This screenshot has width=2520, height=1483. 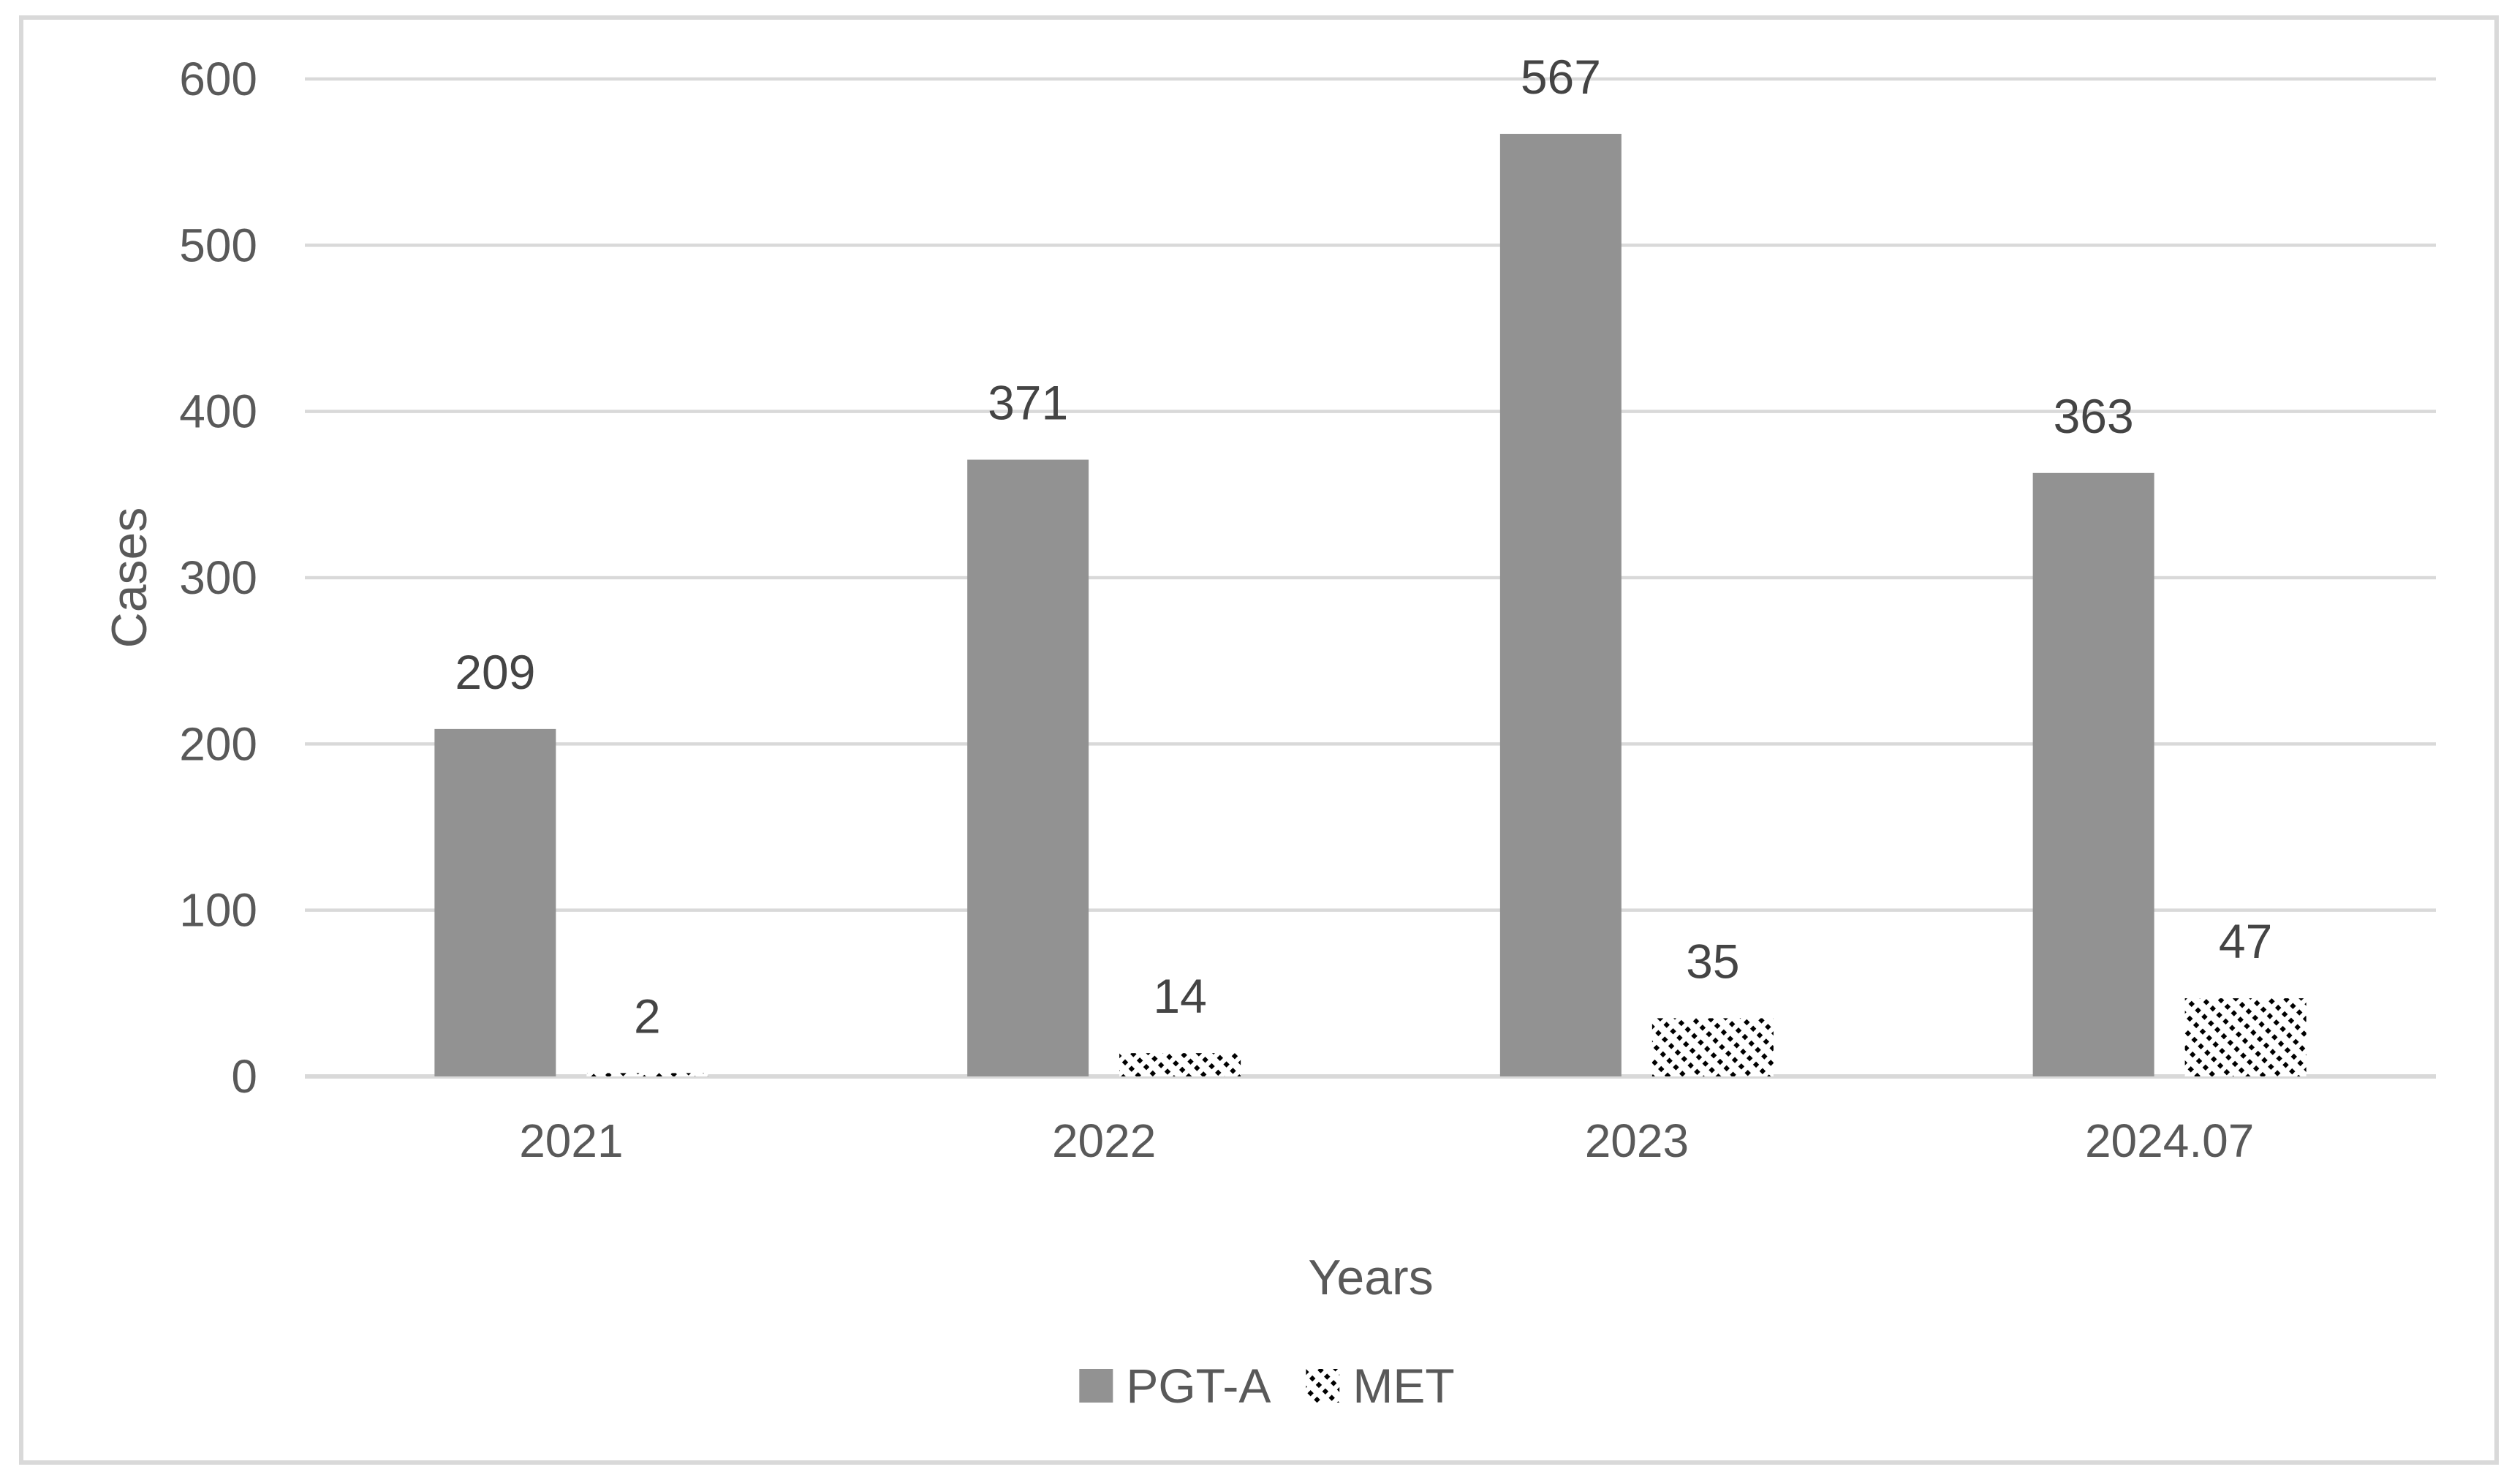 What do you see at coordinates (647, 1016) in the screenshot?
I see `bar-value-label-met-2021: 2` at bounding box center [647, 1016].